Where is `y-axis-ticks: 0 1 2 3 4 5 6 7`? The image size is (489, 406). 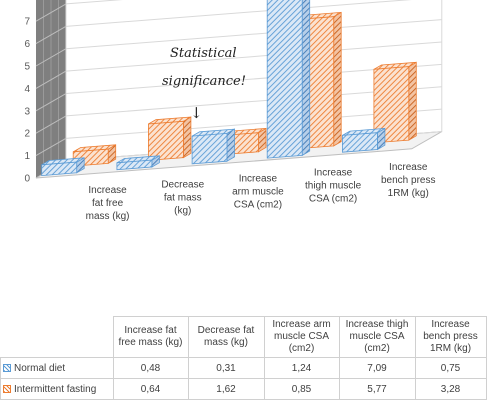 y-axis-ticks: 0 1 2 3 4 5 6 7 is located at coordinates (27, 101).